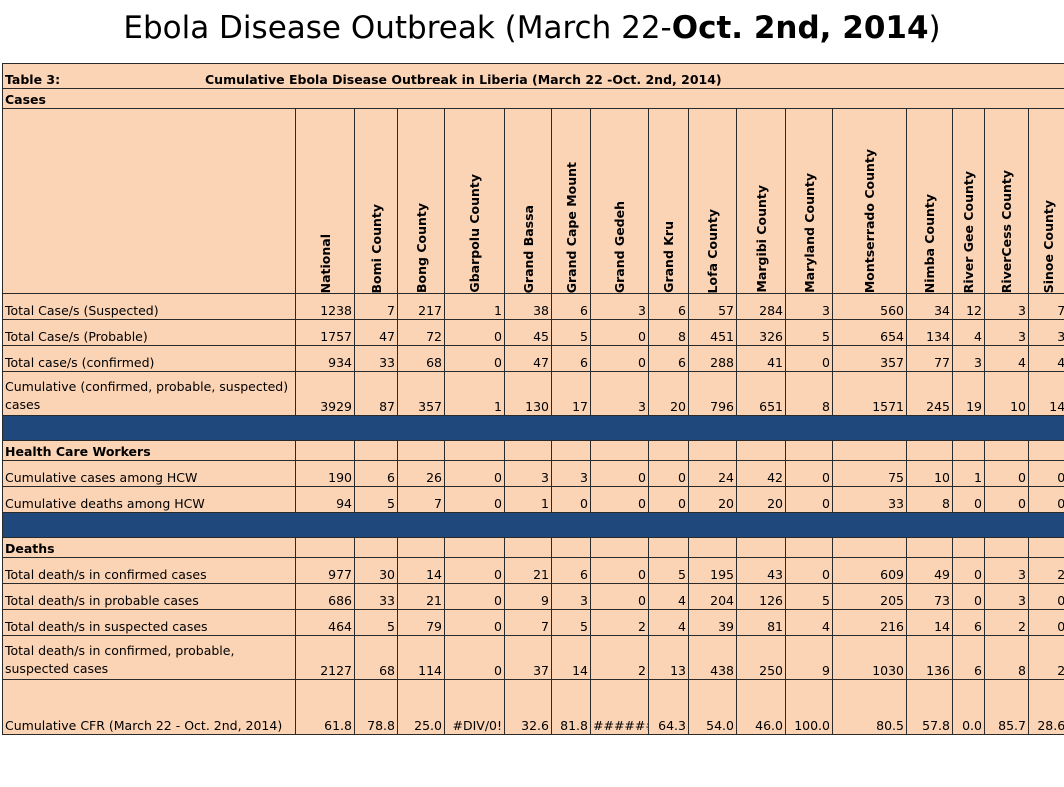  What do you see at coordinates (761, 473) in the screenshot?
I see `table-cell: 42` at bounding box center [761, 473].